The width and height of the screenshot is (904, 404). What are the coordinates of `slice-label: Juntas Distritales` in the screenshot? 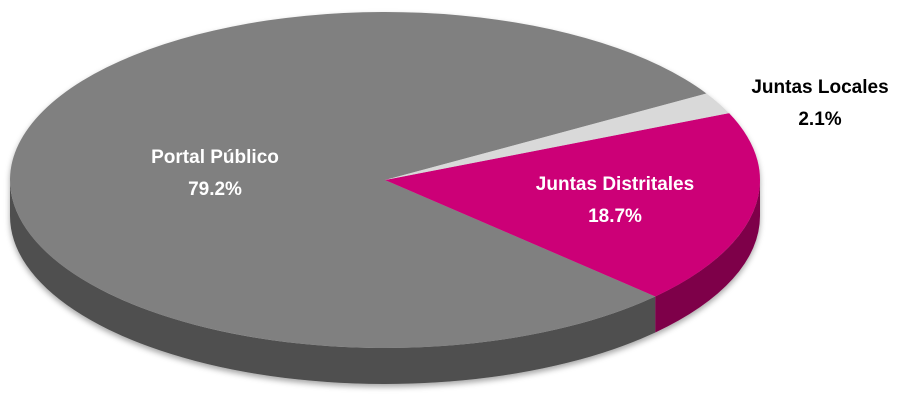 It's located at (615, 184).